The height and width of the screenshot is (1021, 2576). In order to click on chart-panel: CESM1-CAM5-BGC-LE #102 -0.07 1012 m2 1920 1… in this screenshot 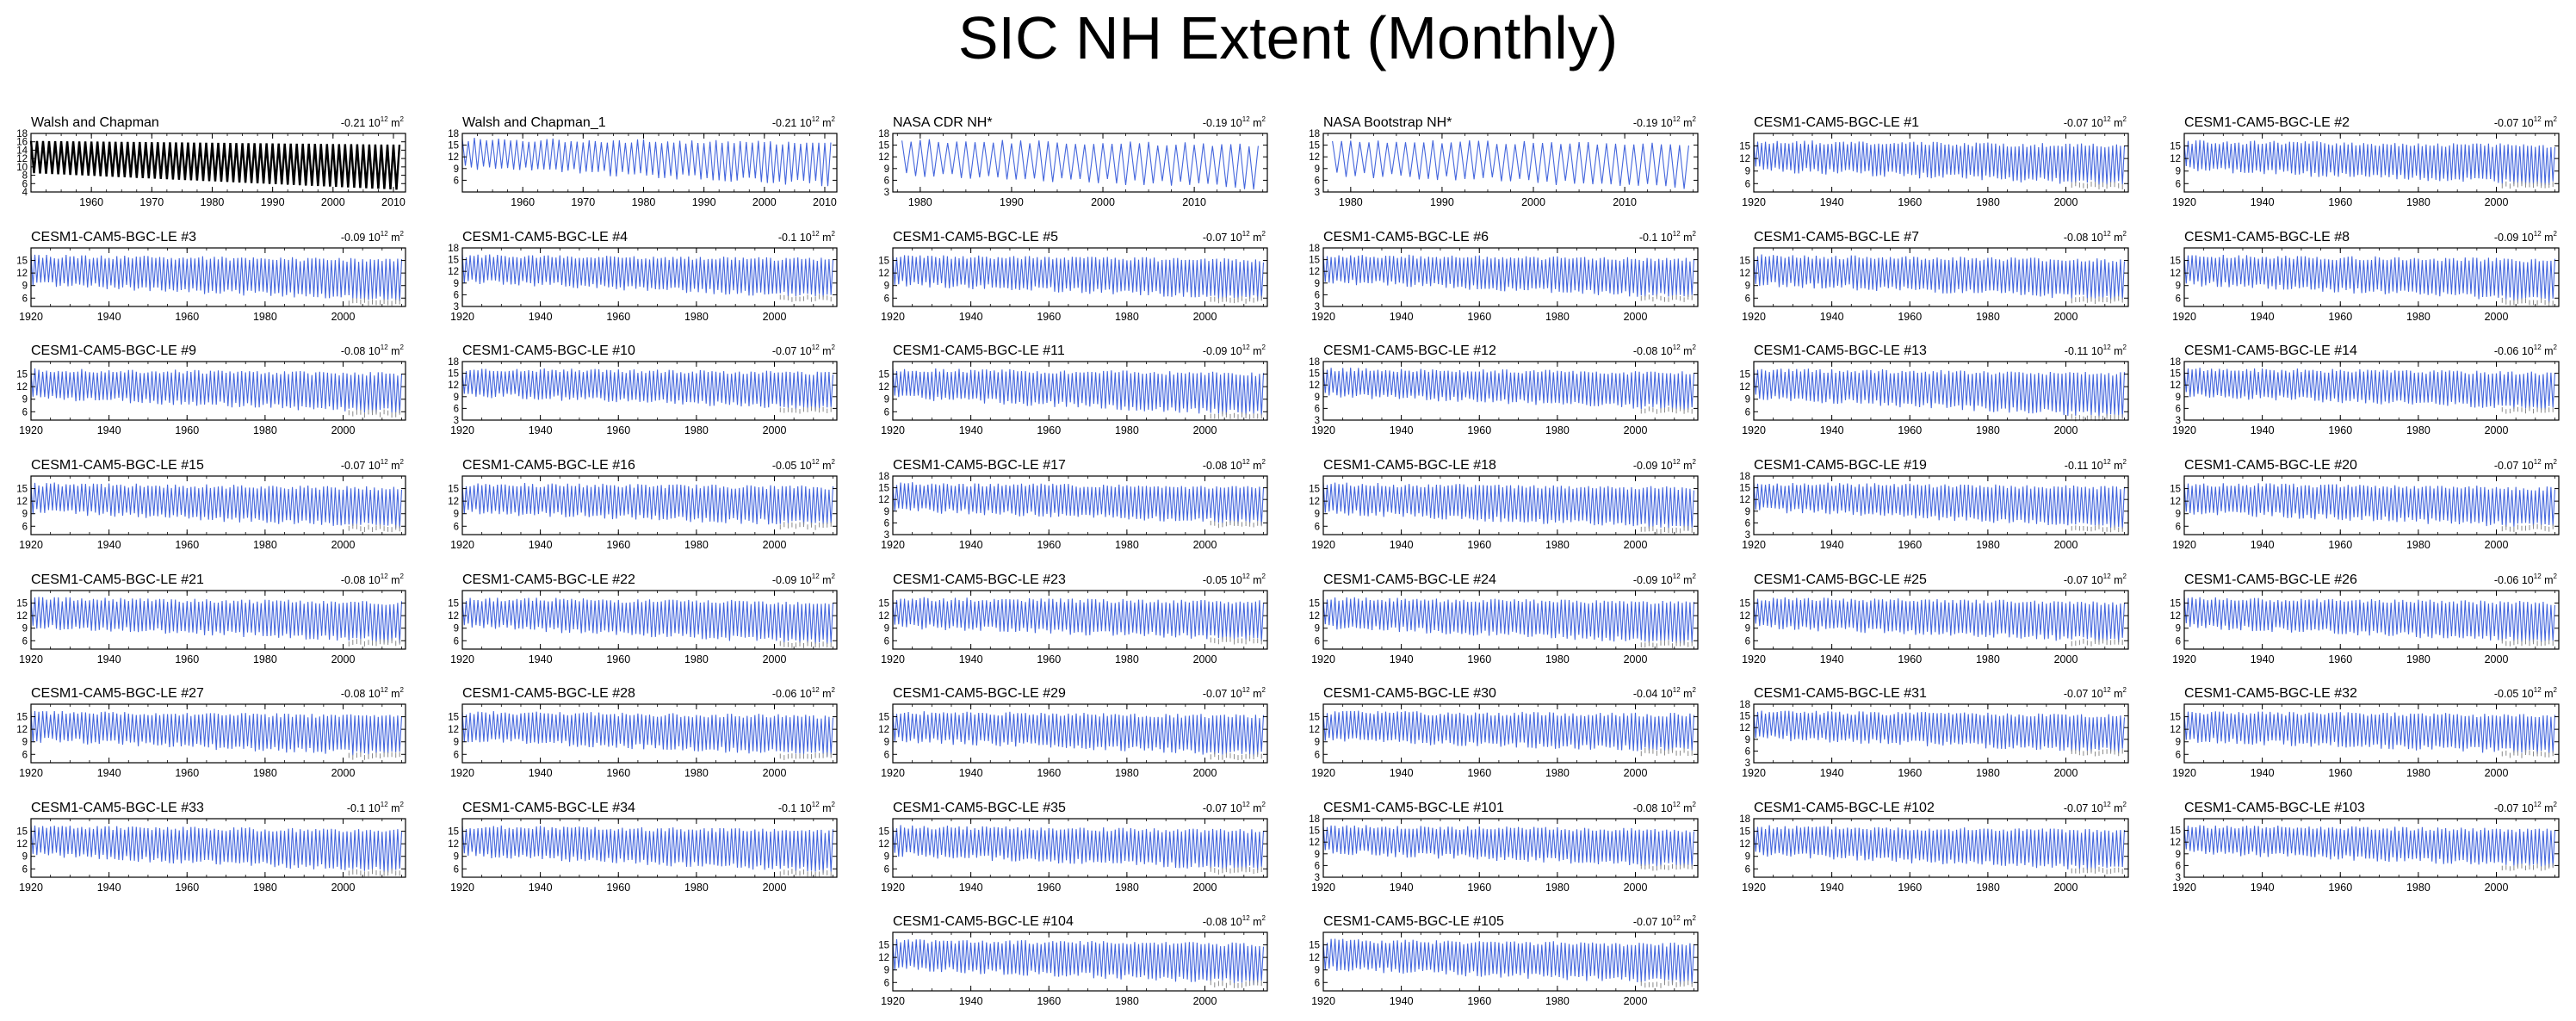, I will do `click(1934, 847)`.